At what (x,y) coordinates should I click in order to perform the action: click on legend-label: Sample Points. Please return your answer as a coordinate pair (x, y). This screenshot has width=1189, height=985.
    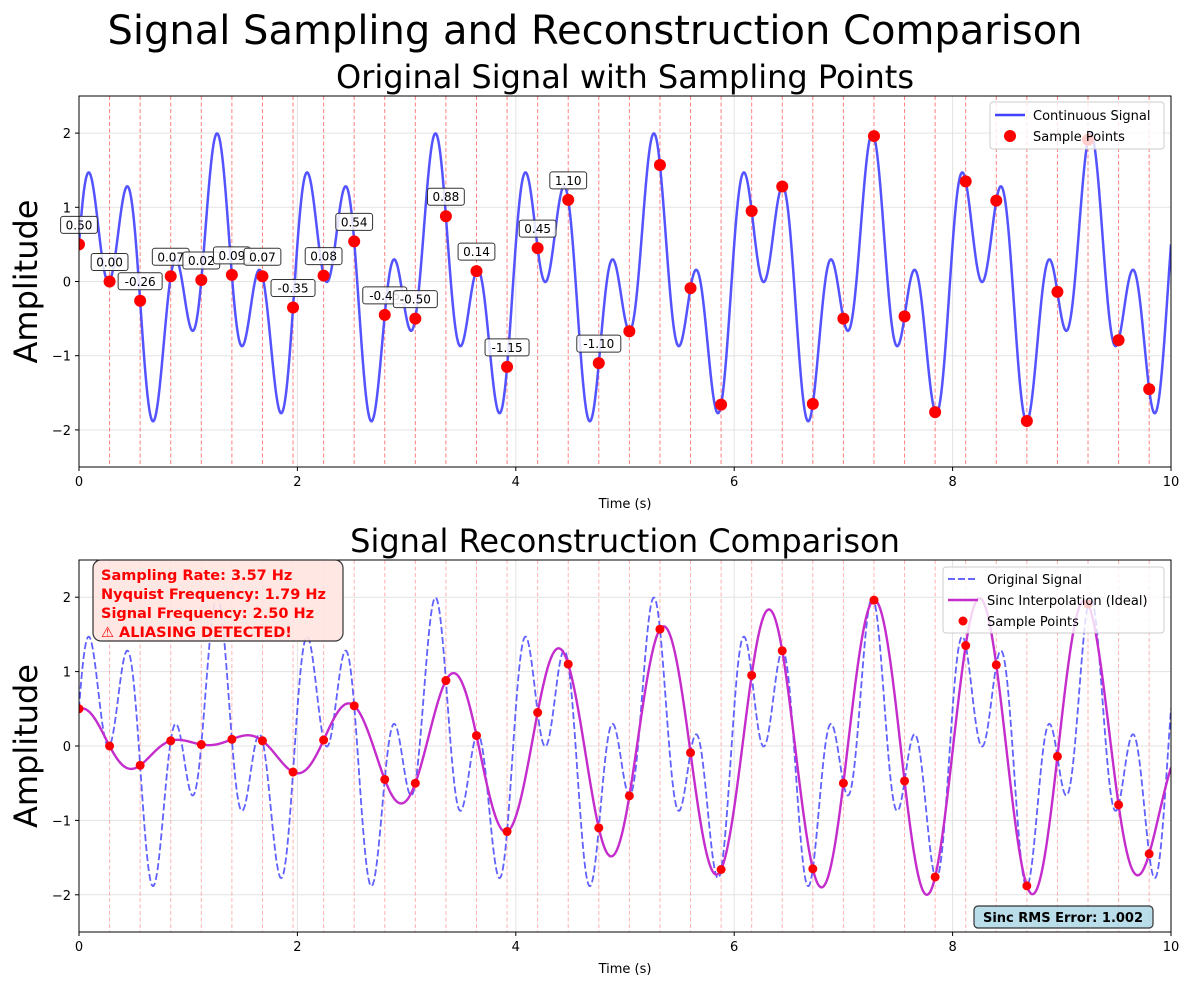
    Looking at the image, I should click on (1033, 622).